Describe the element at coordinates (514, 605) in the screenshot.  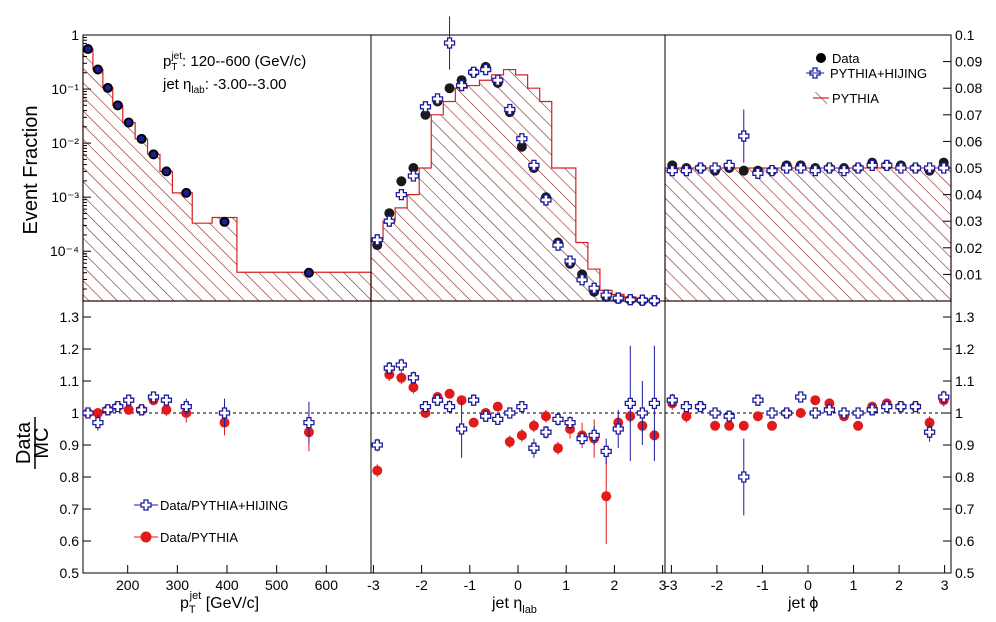
I see `x-axis-title-eta: jet ηlab` at that location.